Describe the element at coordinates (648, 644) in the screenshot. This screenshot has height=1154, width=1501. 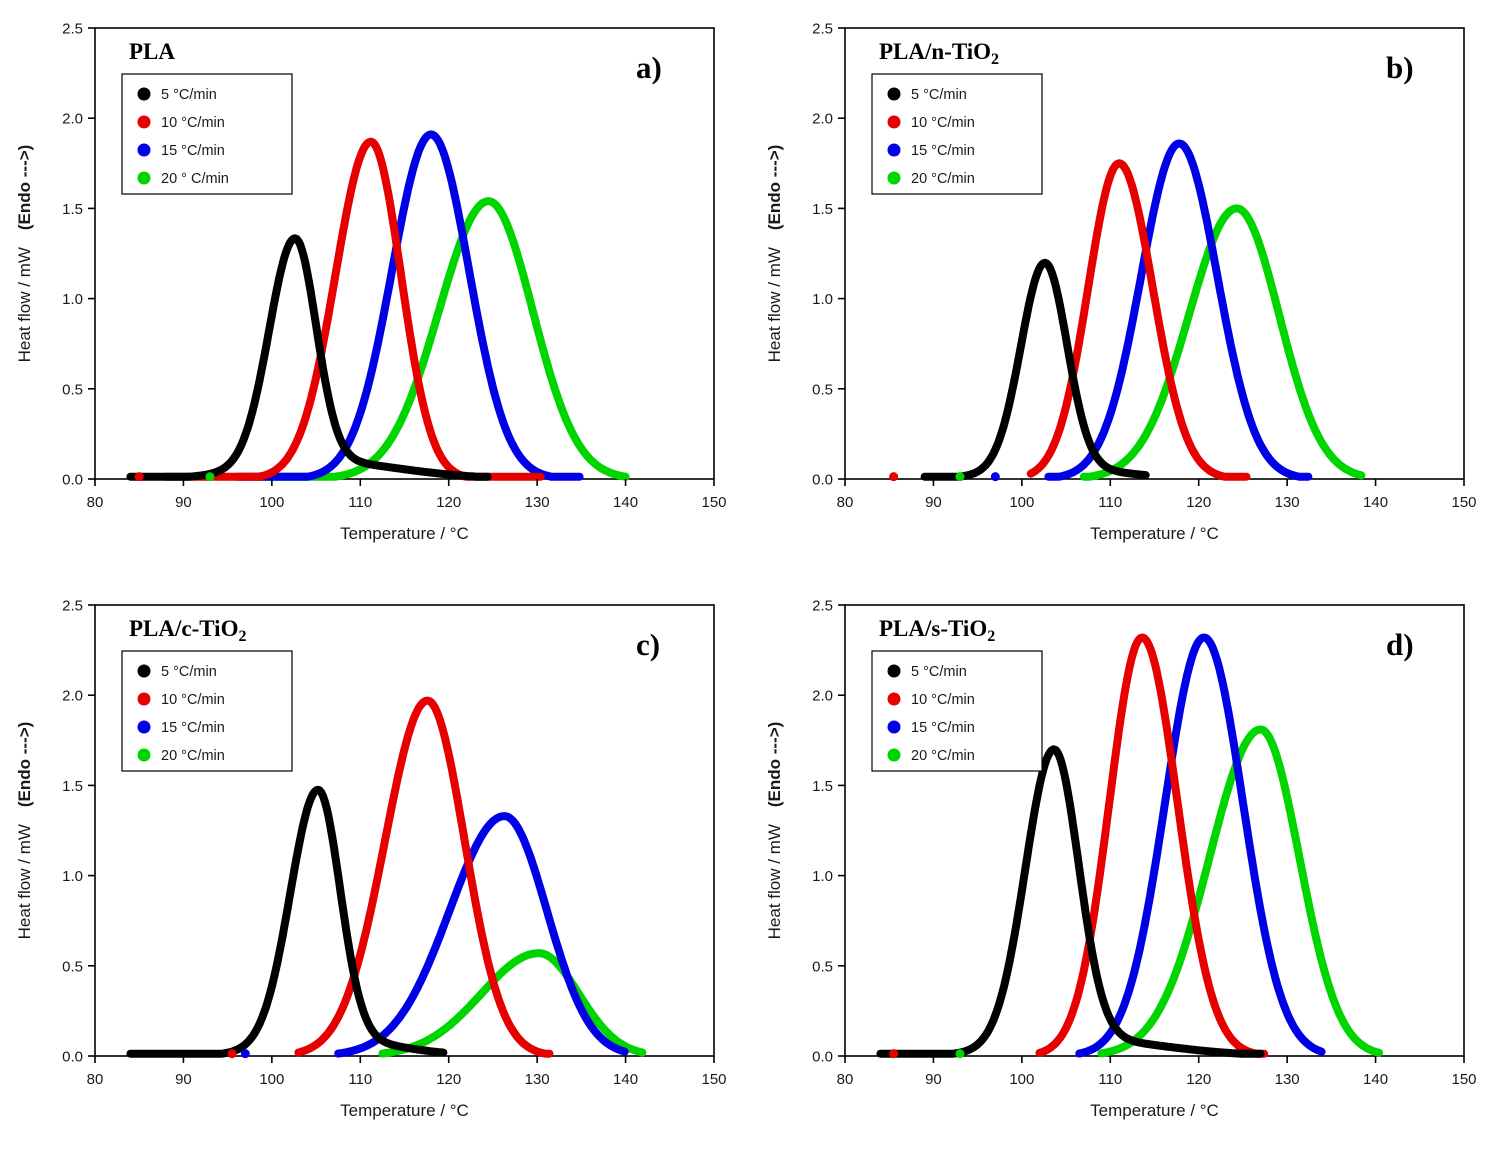
I see `panel-letter: c)` at that location.